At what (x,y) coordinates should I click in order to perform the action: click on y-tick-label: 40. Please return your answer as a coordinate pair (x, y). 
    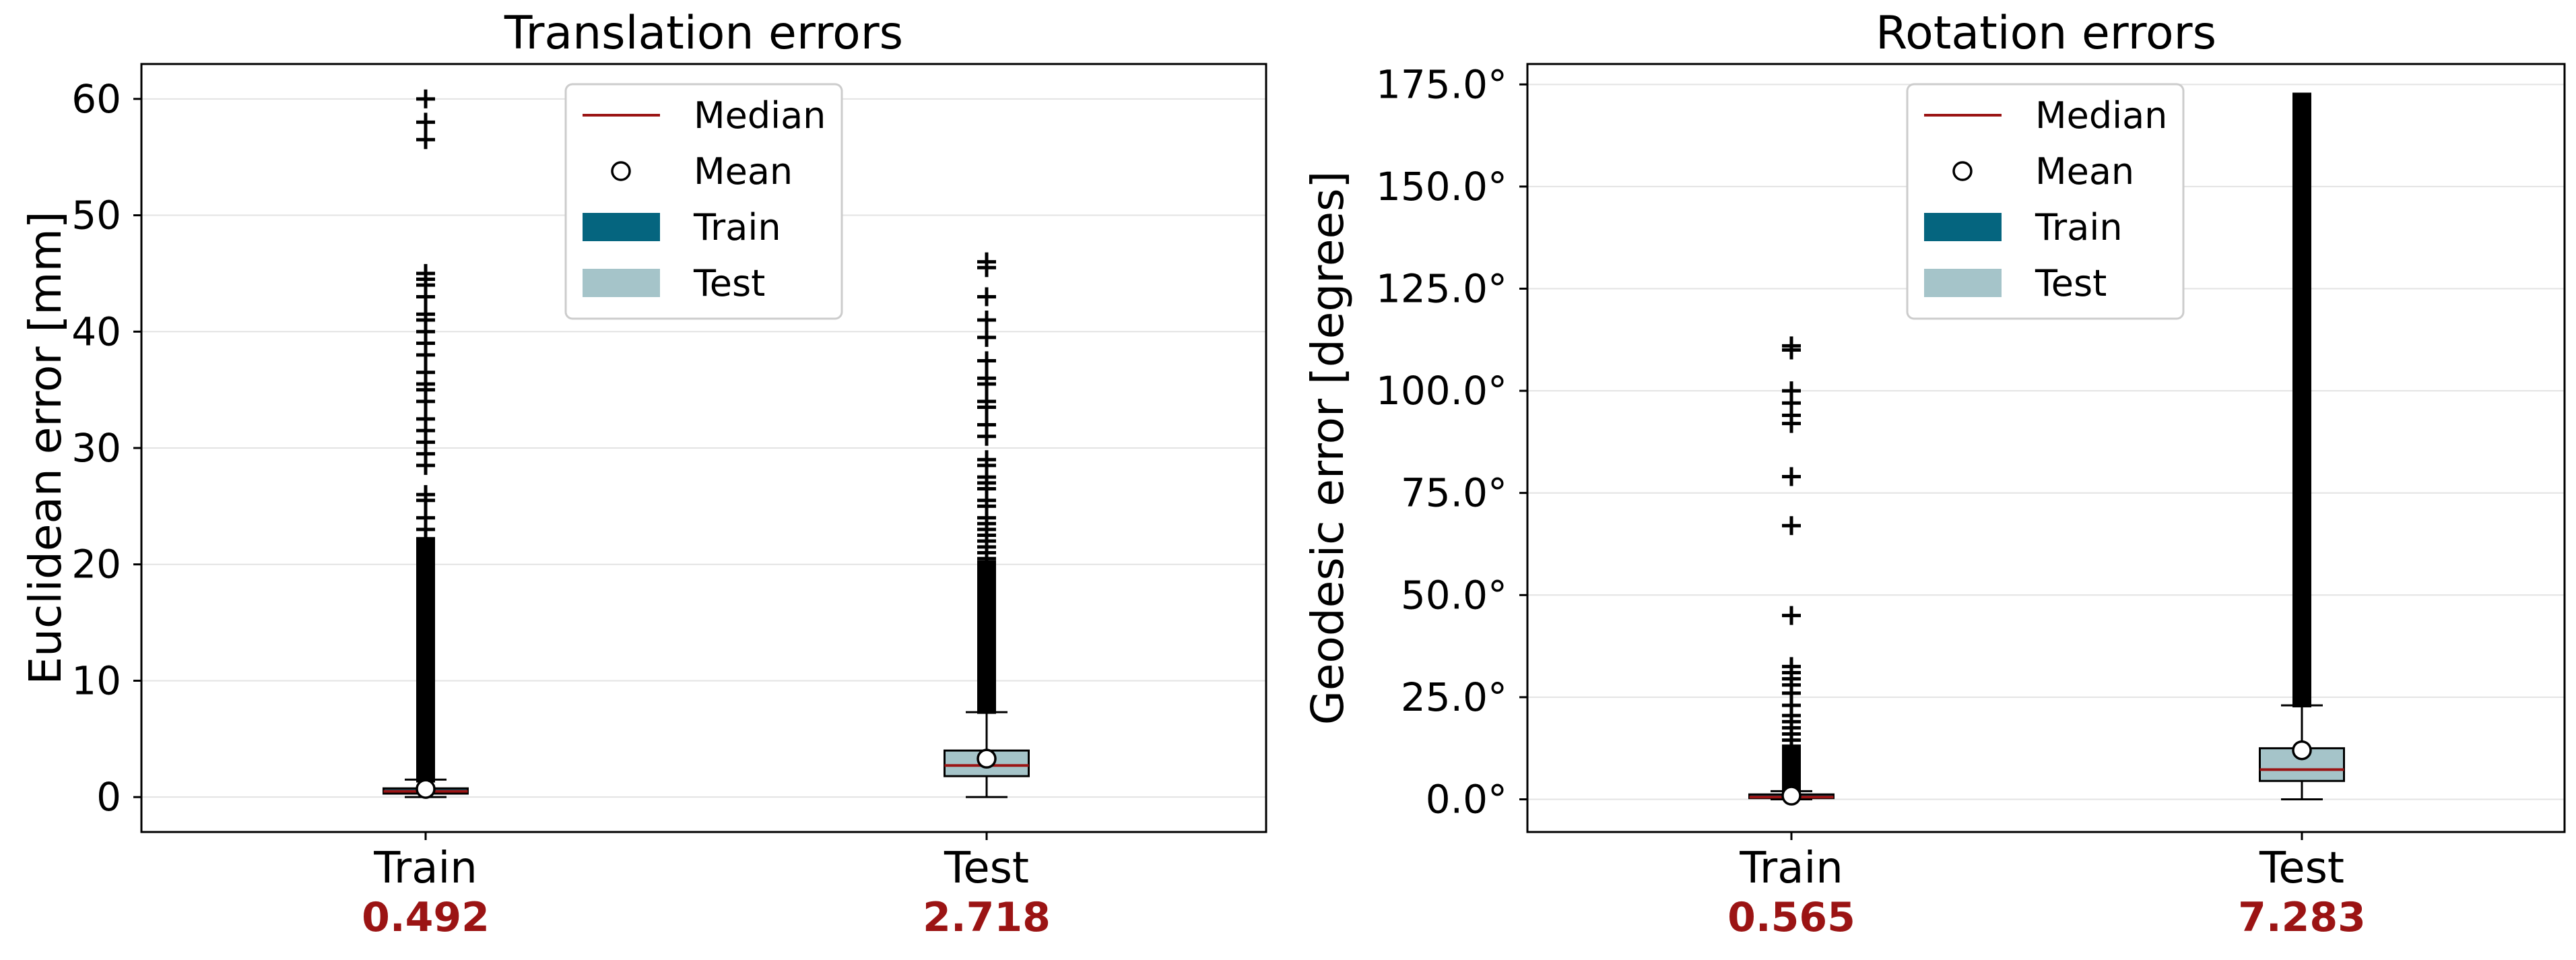
    Looking at the image, I should click on (96, 331).